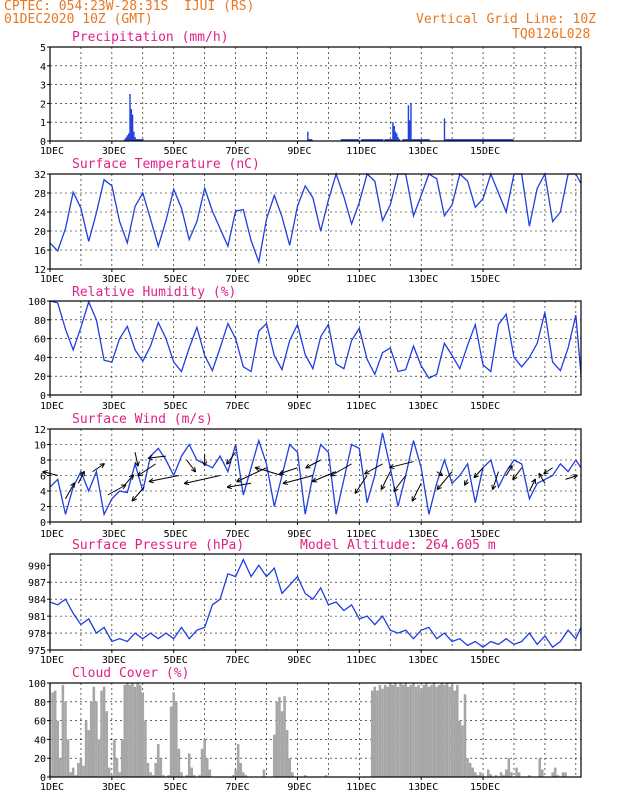  I want to click on y-tick-label: 10, so click(40, 446).